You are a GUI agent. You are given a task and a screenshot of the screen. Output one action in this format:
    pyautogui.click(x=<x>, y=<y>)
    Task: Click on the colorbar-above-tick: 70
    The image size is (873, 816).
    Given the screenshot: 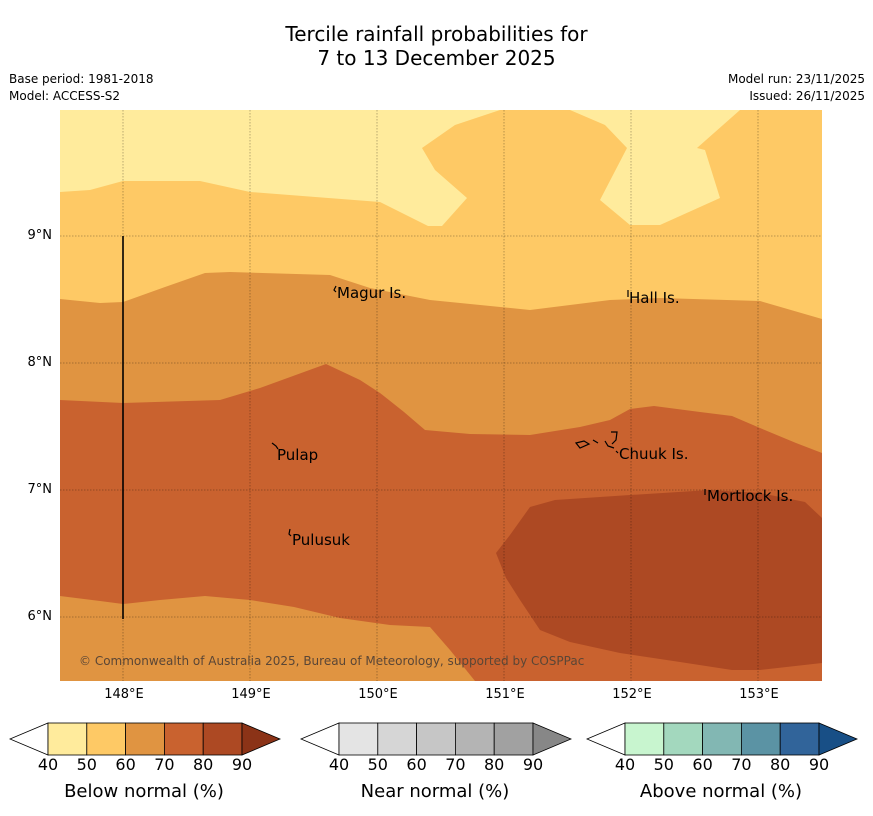 What is the action you would take?
    pyautogui.click(x=741, y=764)
    